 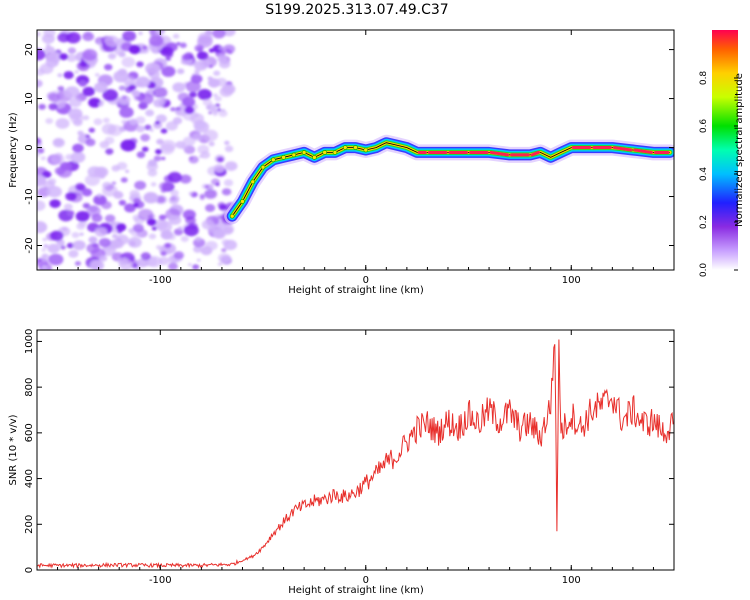 I want to click on chart-title: S199.2025.313.07.49.C37, so click(x=356, y=10).